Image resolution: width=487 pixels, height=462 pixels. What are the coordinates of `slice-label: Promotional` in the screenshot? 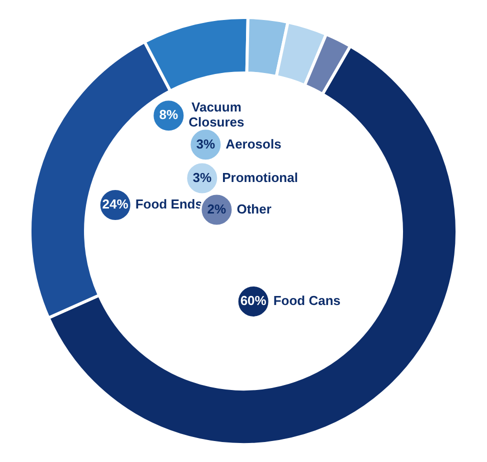 It's located at (260, 177).